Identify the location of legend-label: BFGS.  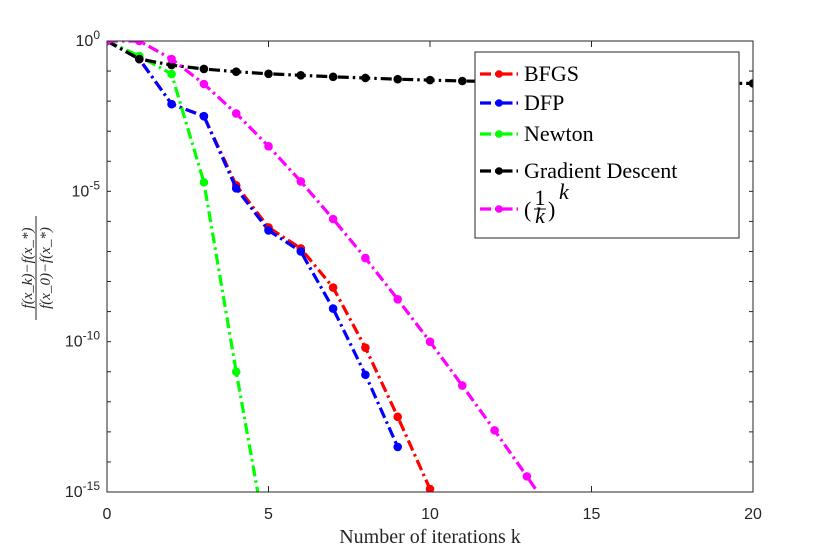
(551, 73).